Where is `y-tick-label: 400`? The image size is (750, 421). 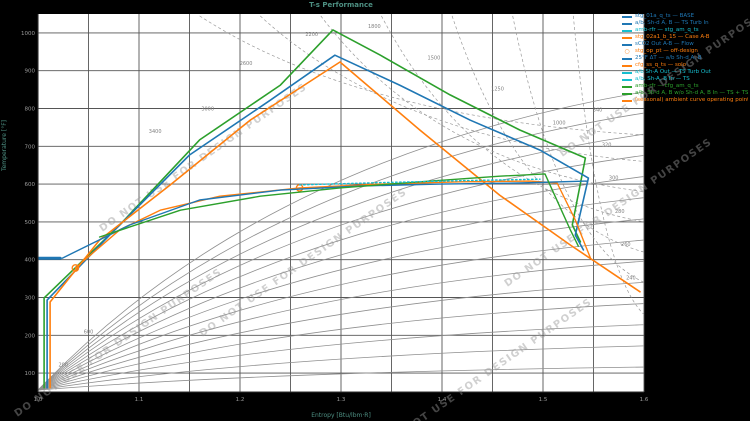
y-tick-label: 400 is located at coordinates (30, 261).